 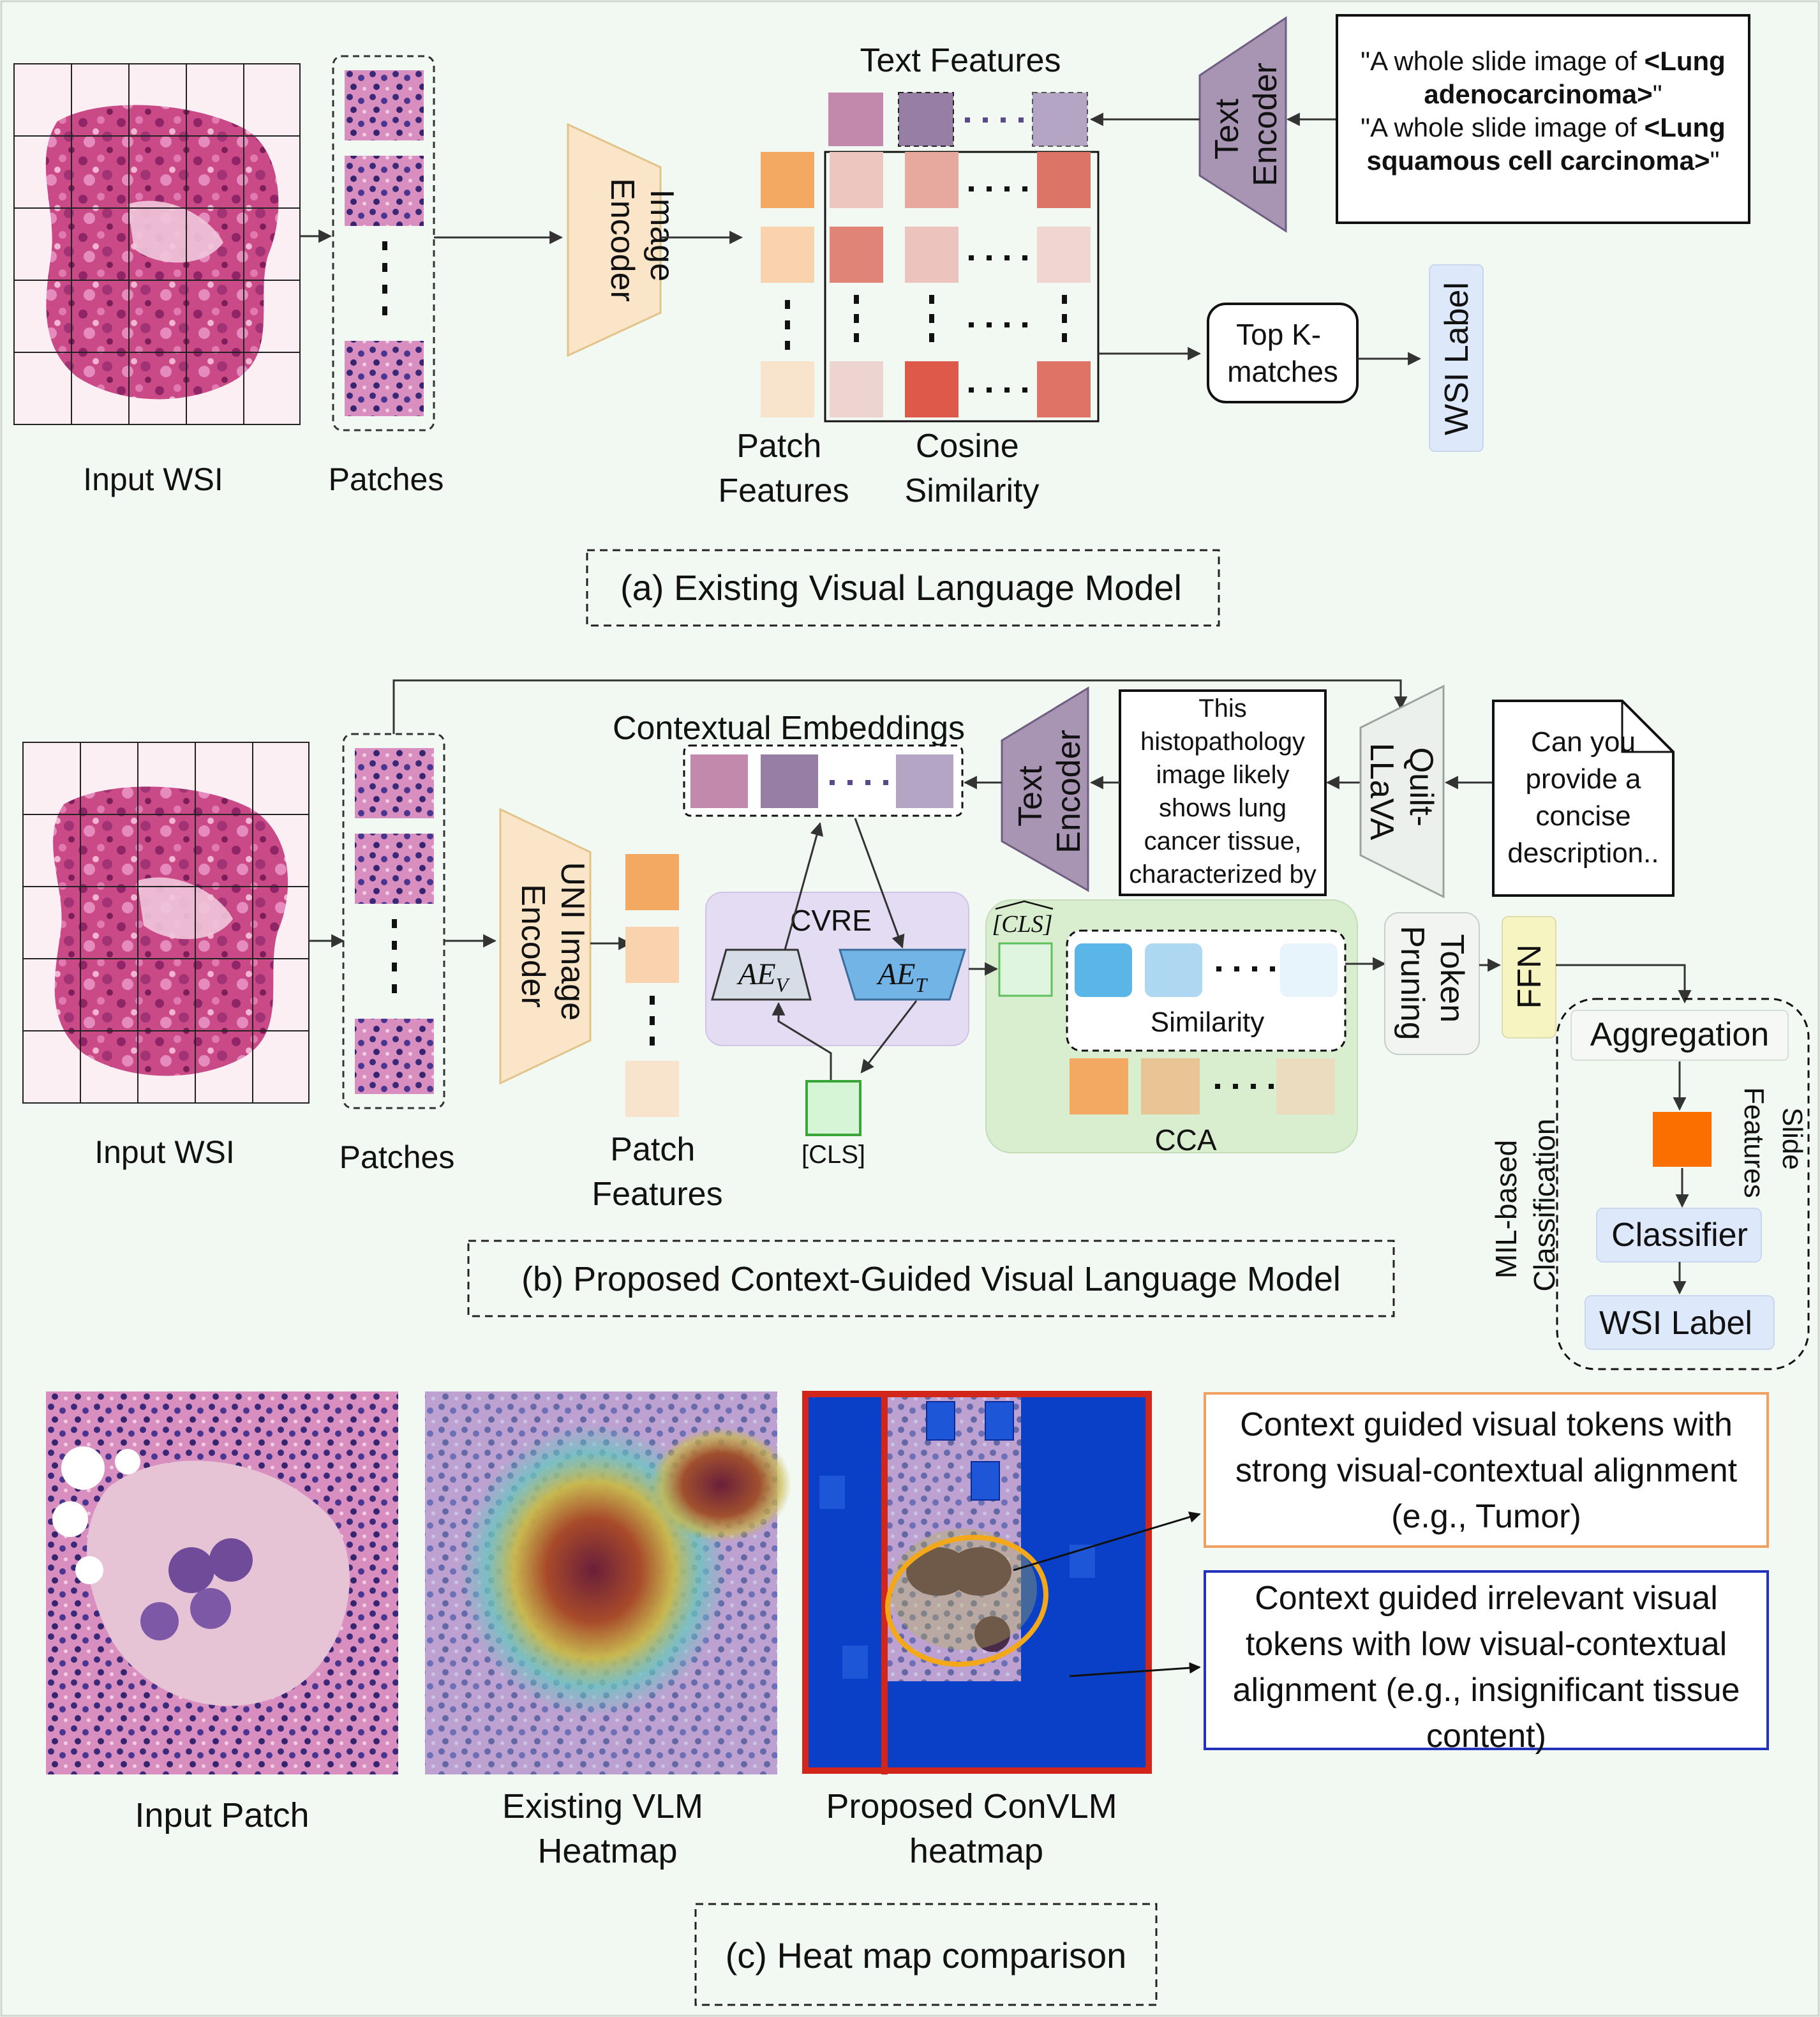 I want to click on wsi-label-a: WSI Label, so click(x=1456, y=358).